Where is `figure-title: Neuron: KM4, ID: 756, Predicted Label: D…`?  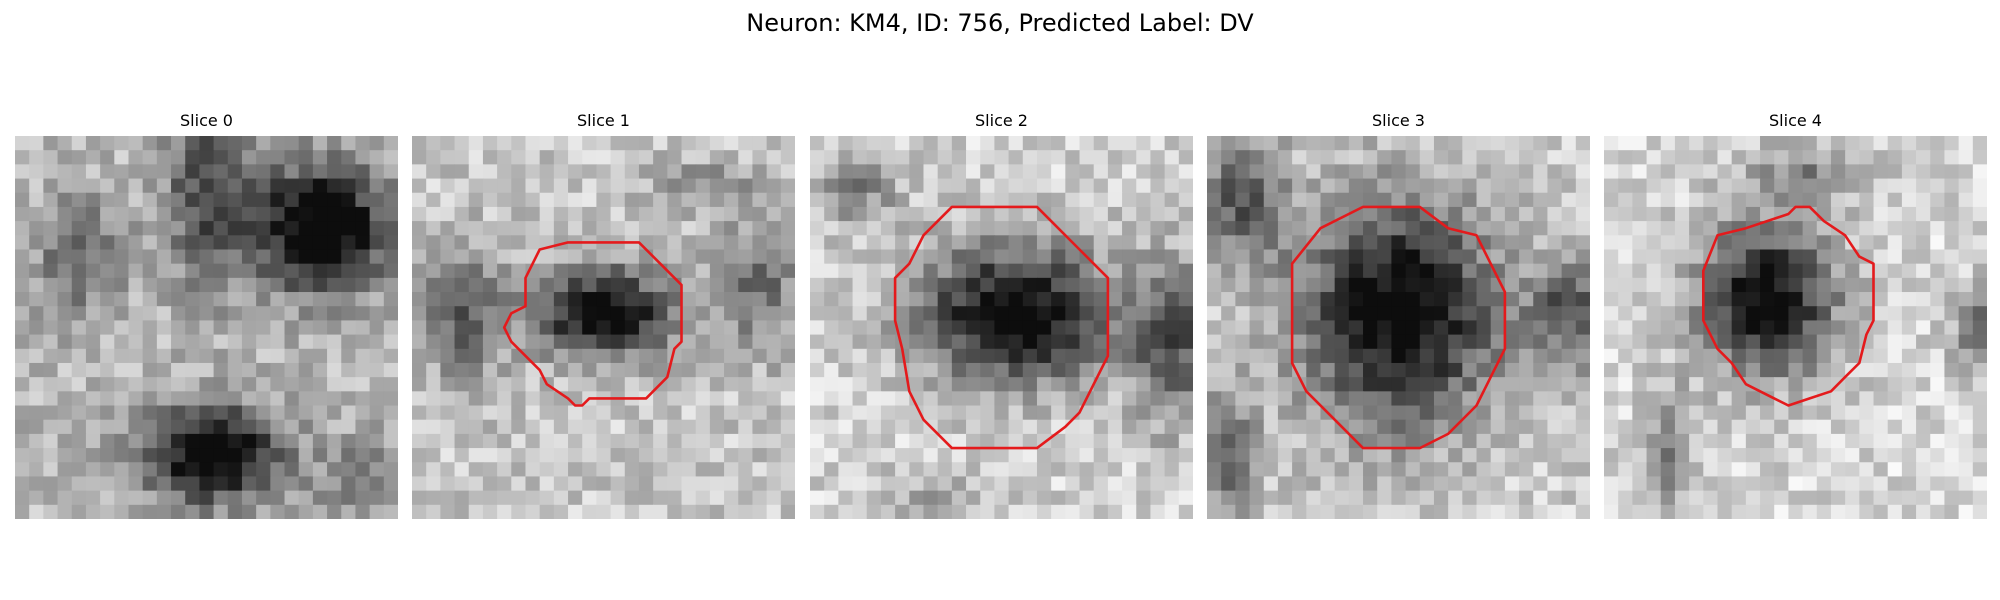
figure-title: Neuron: KM4, ID: 756, Predicted Label: D… is located at coordinates (1000, 23).